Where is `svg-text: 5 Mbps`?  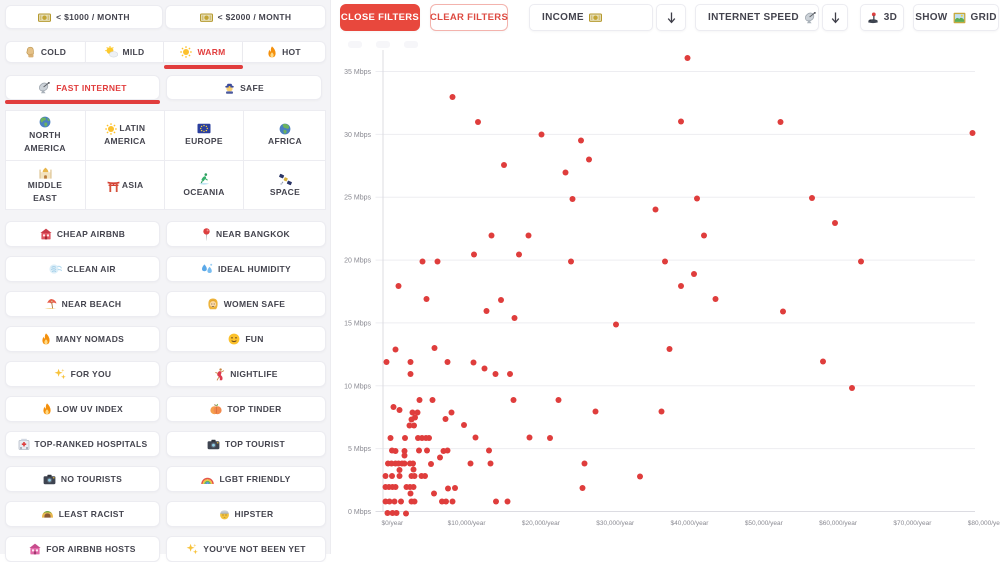
svg-text: 5 Mbps is located at coordinates (359, 449).